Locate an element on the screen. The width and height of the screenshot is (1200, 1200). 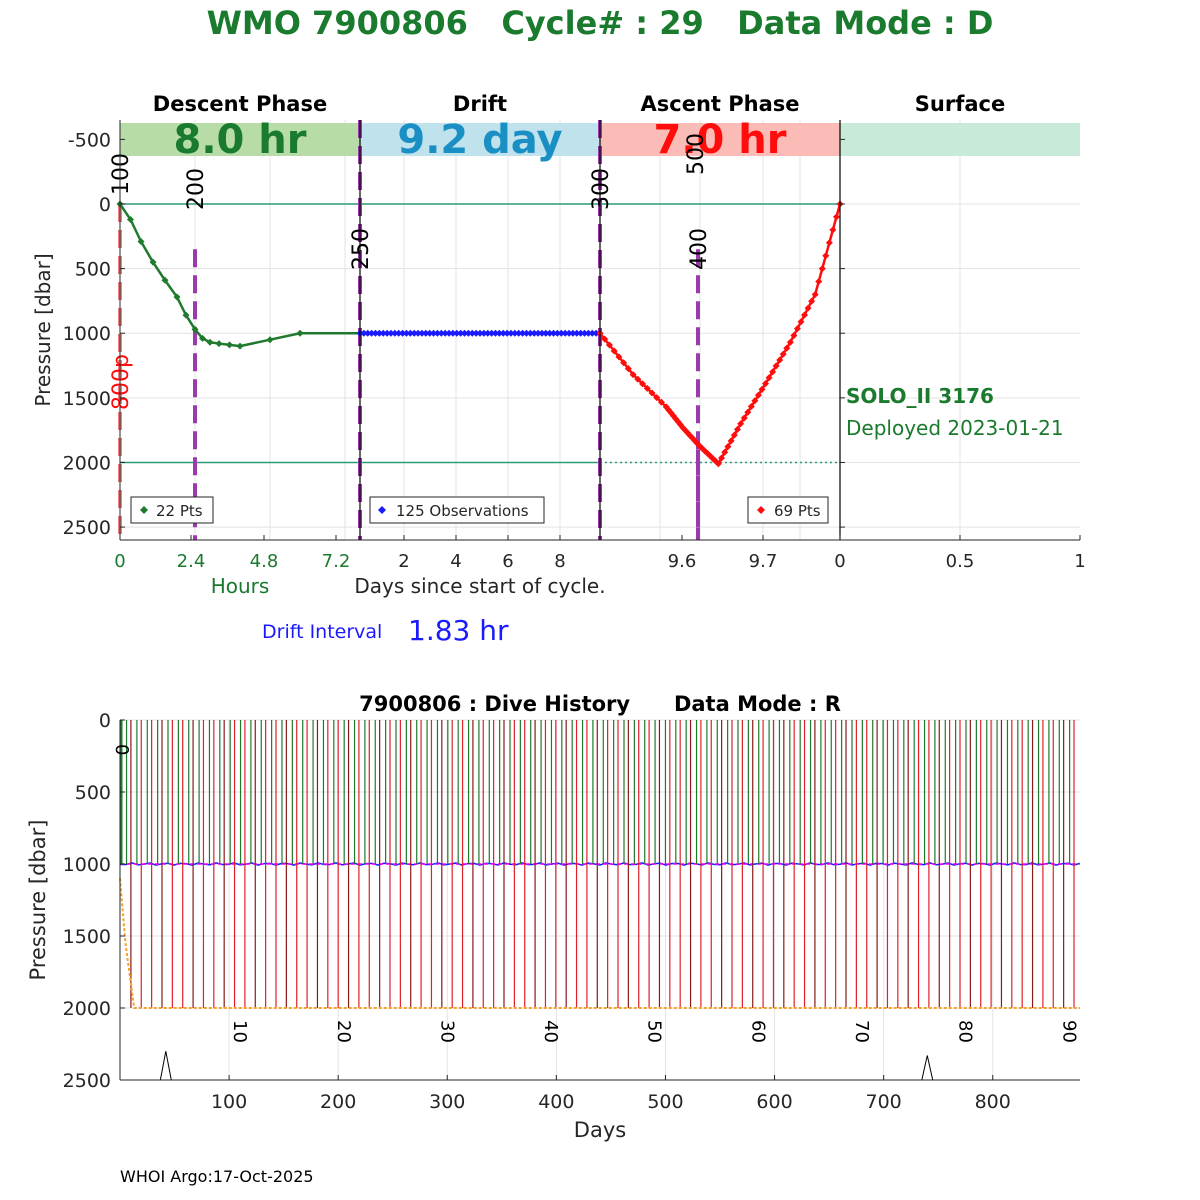
x-tick-label: 0 is located at coordinates (839, 561).